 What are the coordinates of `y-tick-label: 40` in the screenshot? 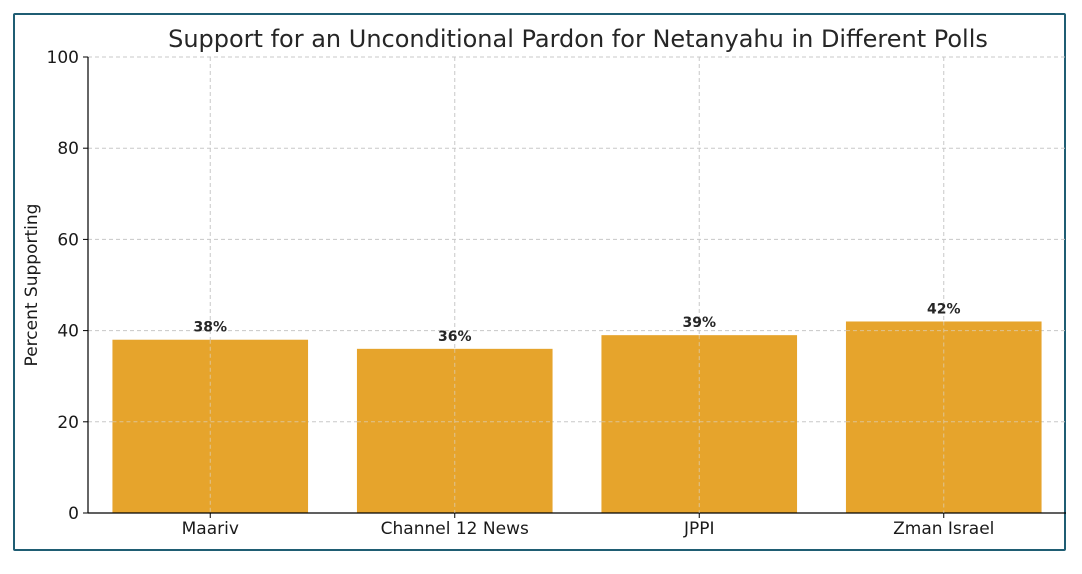 It's located at (68, 332).